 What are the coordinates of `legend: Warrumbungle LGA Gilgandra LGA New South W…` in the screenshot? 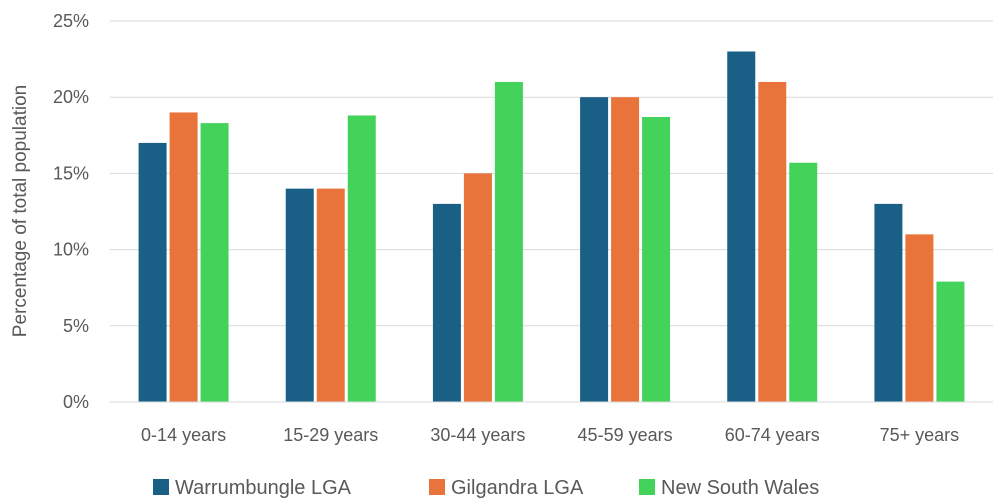 It's located at (486, 488).